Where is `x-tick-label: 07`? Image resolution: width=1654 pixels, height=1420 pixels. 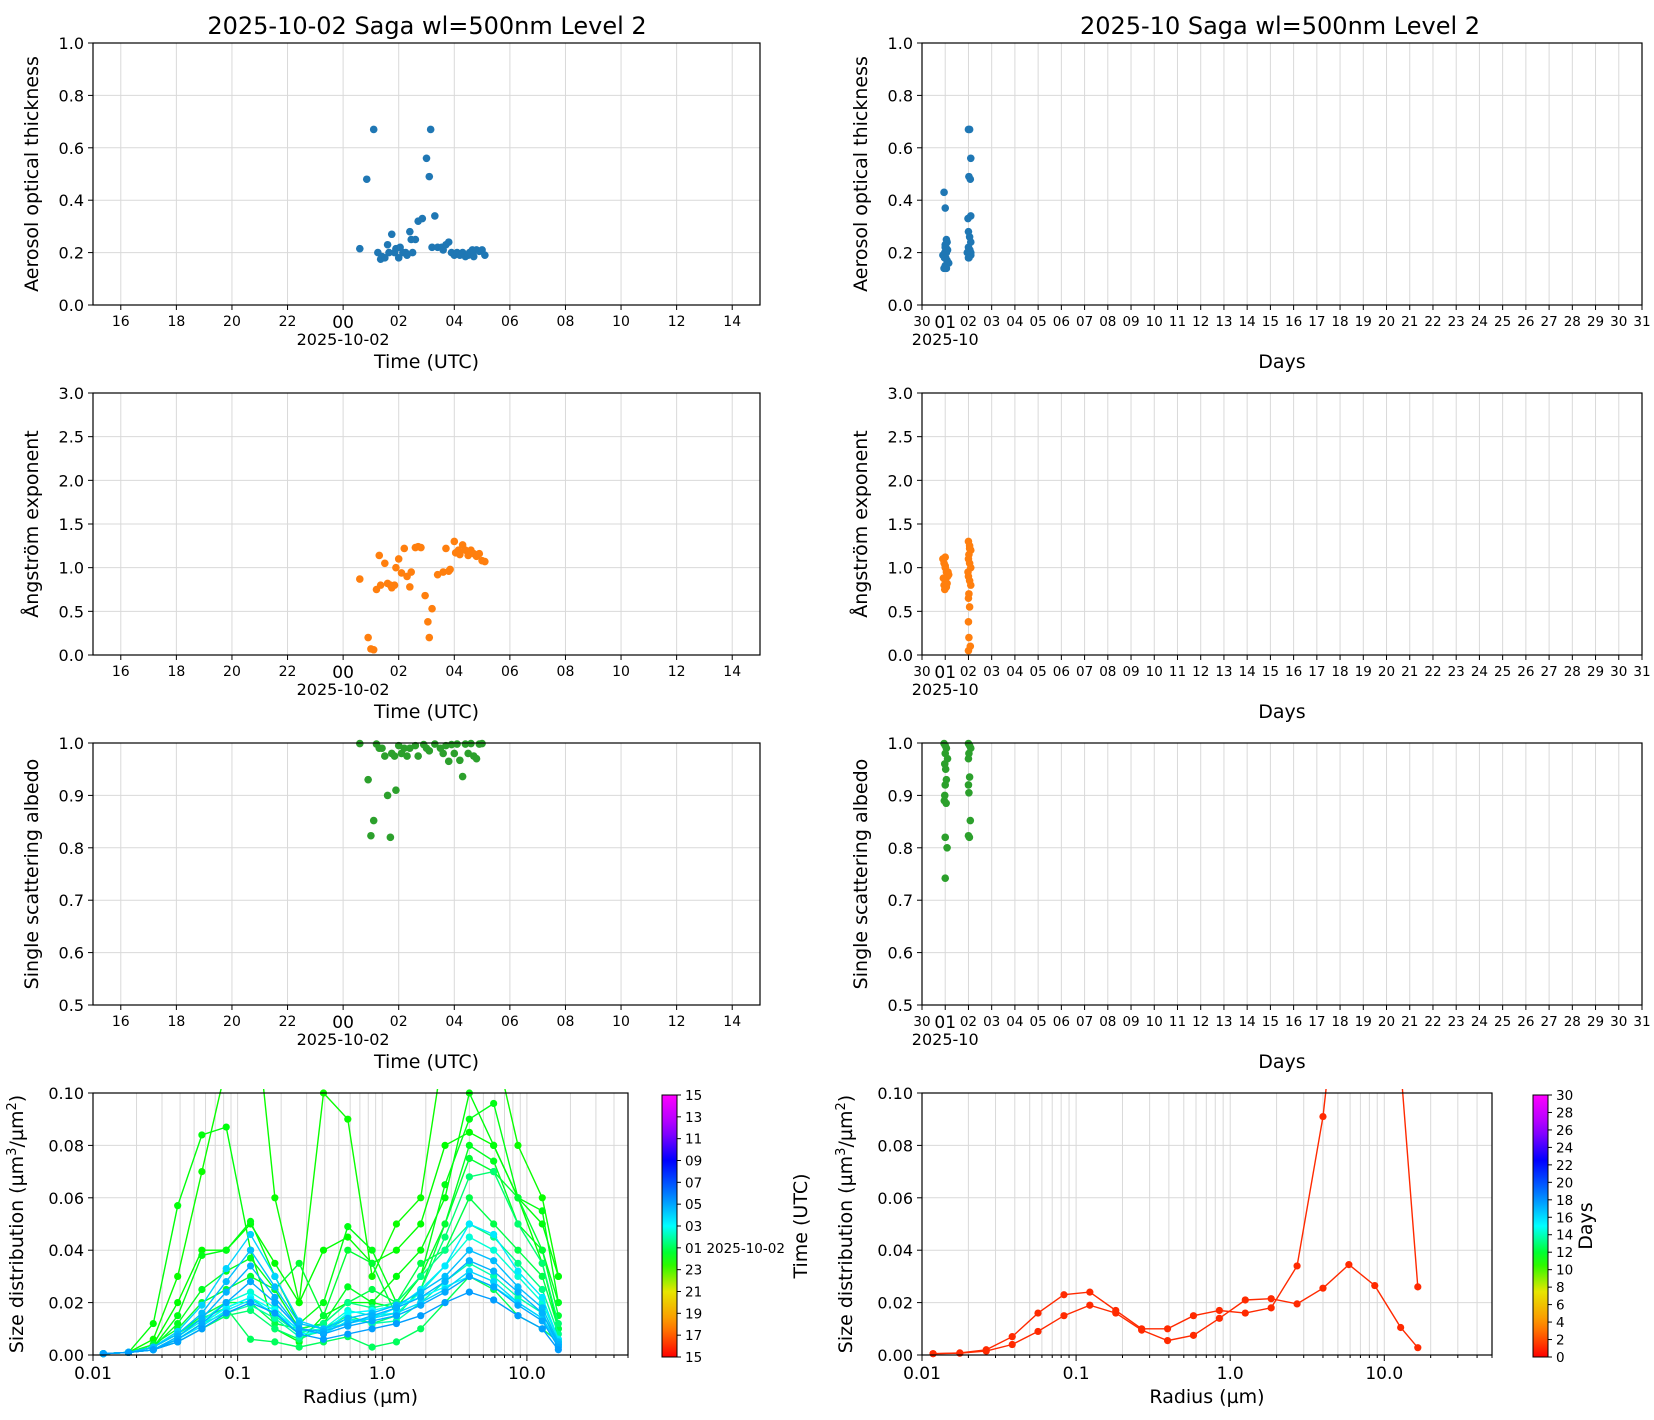 x-tick-label: 07 is located at coordinates (1084, 1022).